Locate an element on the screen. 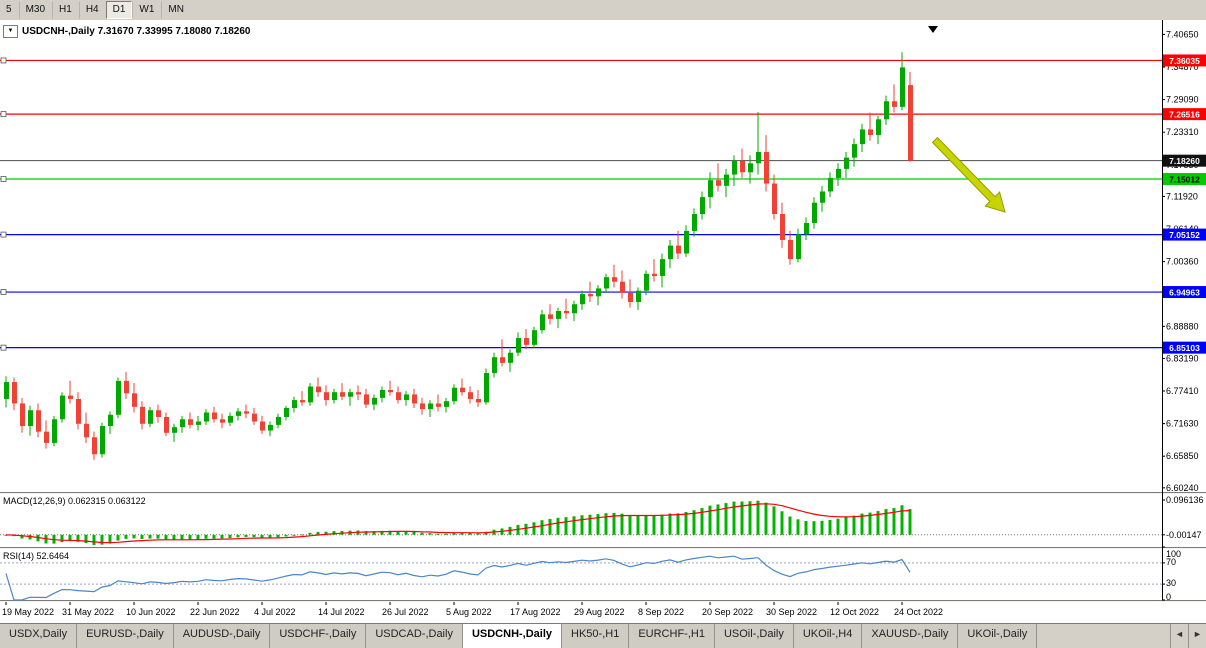 This screenshot has height=648, width=1206. macd-panel: 0.096136 -0.00147 is located at coordinates (602, 520).